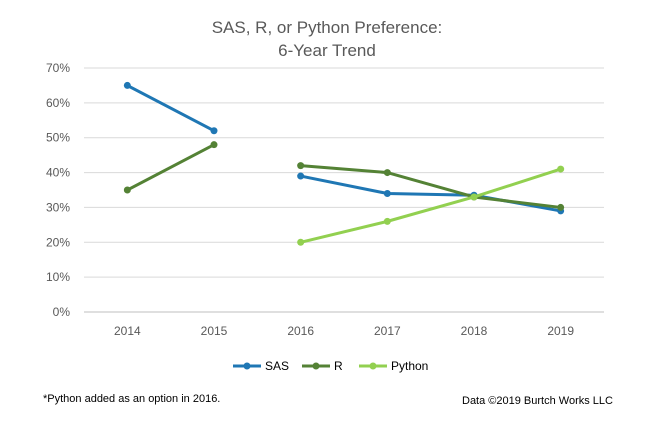  Describe the element at coordinates (58, 190) in the screenshot. I see `y-axis: 0% 10% 20% 30% 40% 50% 60% 70%` at that location.